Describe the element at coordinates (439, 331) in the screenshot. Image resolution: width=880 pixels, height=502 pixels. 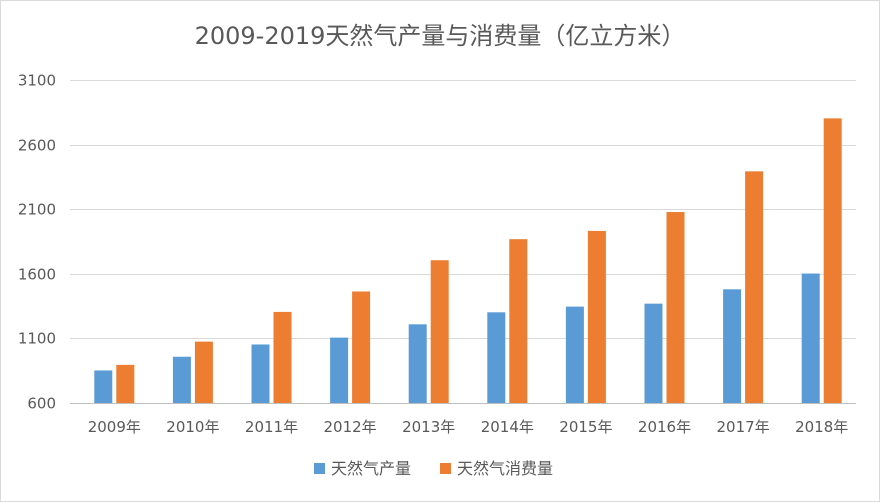
I see `bar-consumption-2013` at that location.